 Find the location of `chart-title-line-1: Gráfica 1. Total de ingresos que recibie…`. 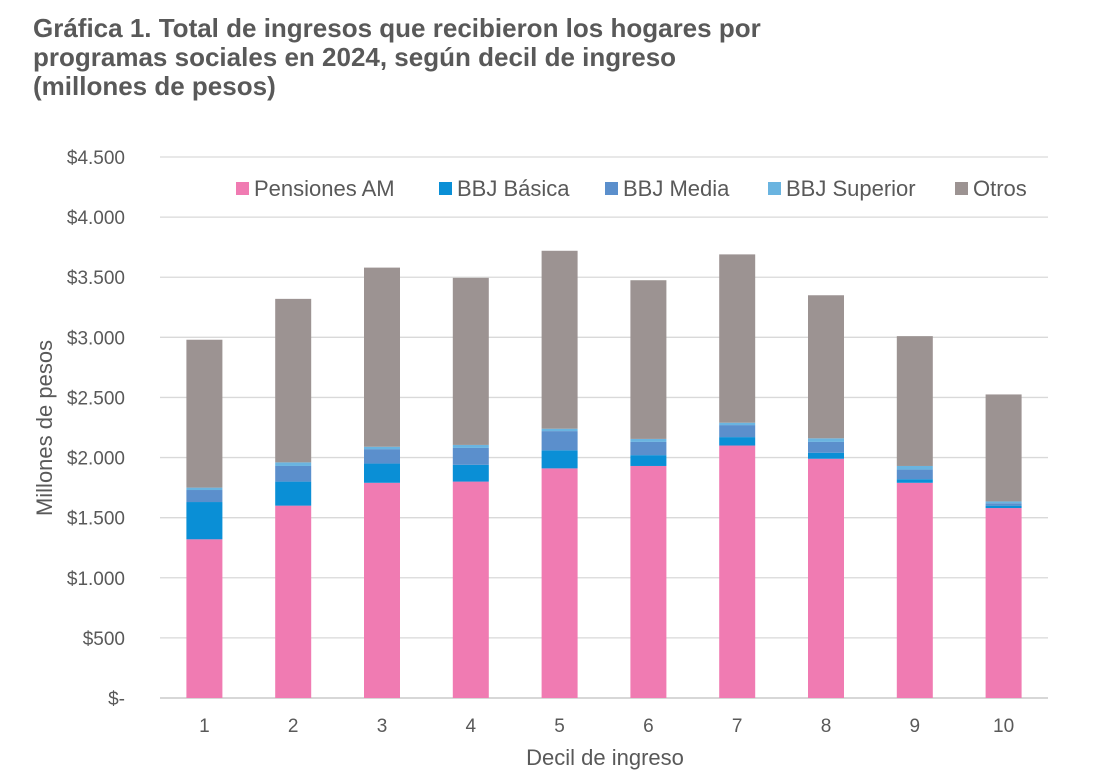

chart-title-line-1: Gráfica 1. Total de ingresos que recibie… is located at coordinates (397, 28).